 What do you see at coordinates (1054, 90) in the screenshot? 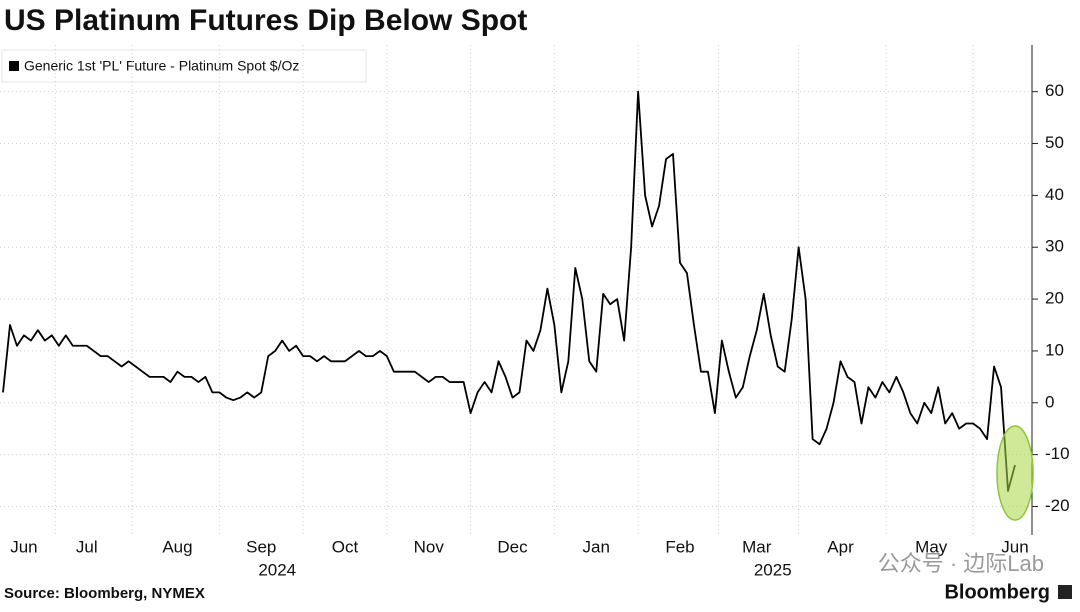
I see `y-tick-label: 60` at bounding box center [1054, 90].